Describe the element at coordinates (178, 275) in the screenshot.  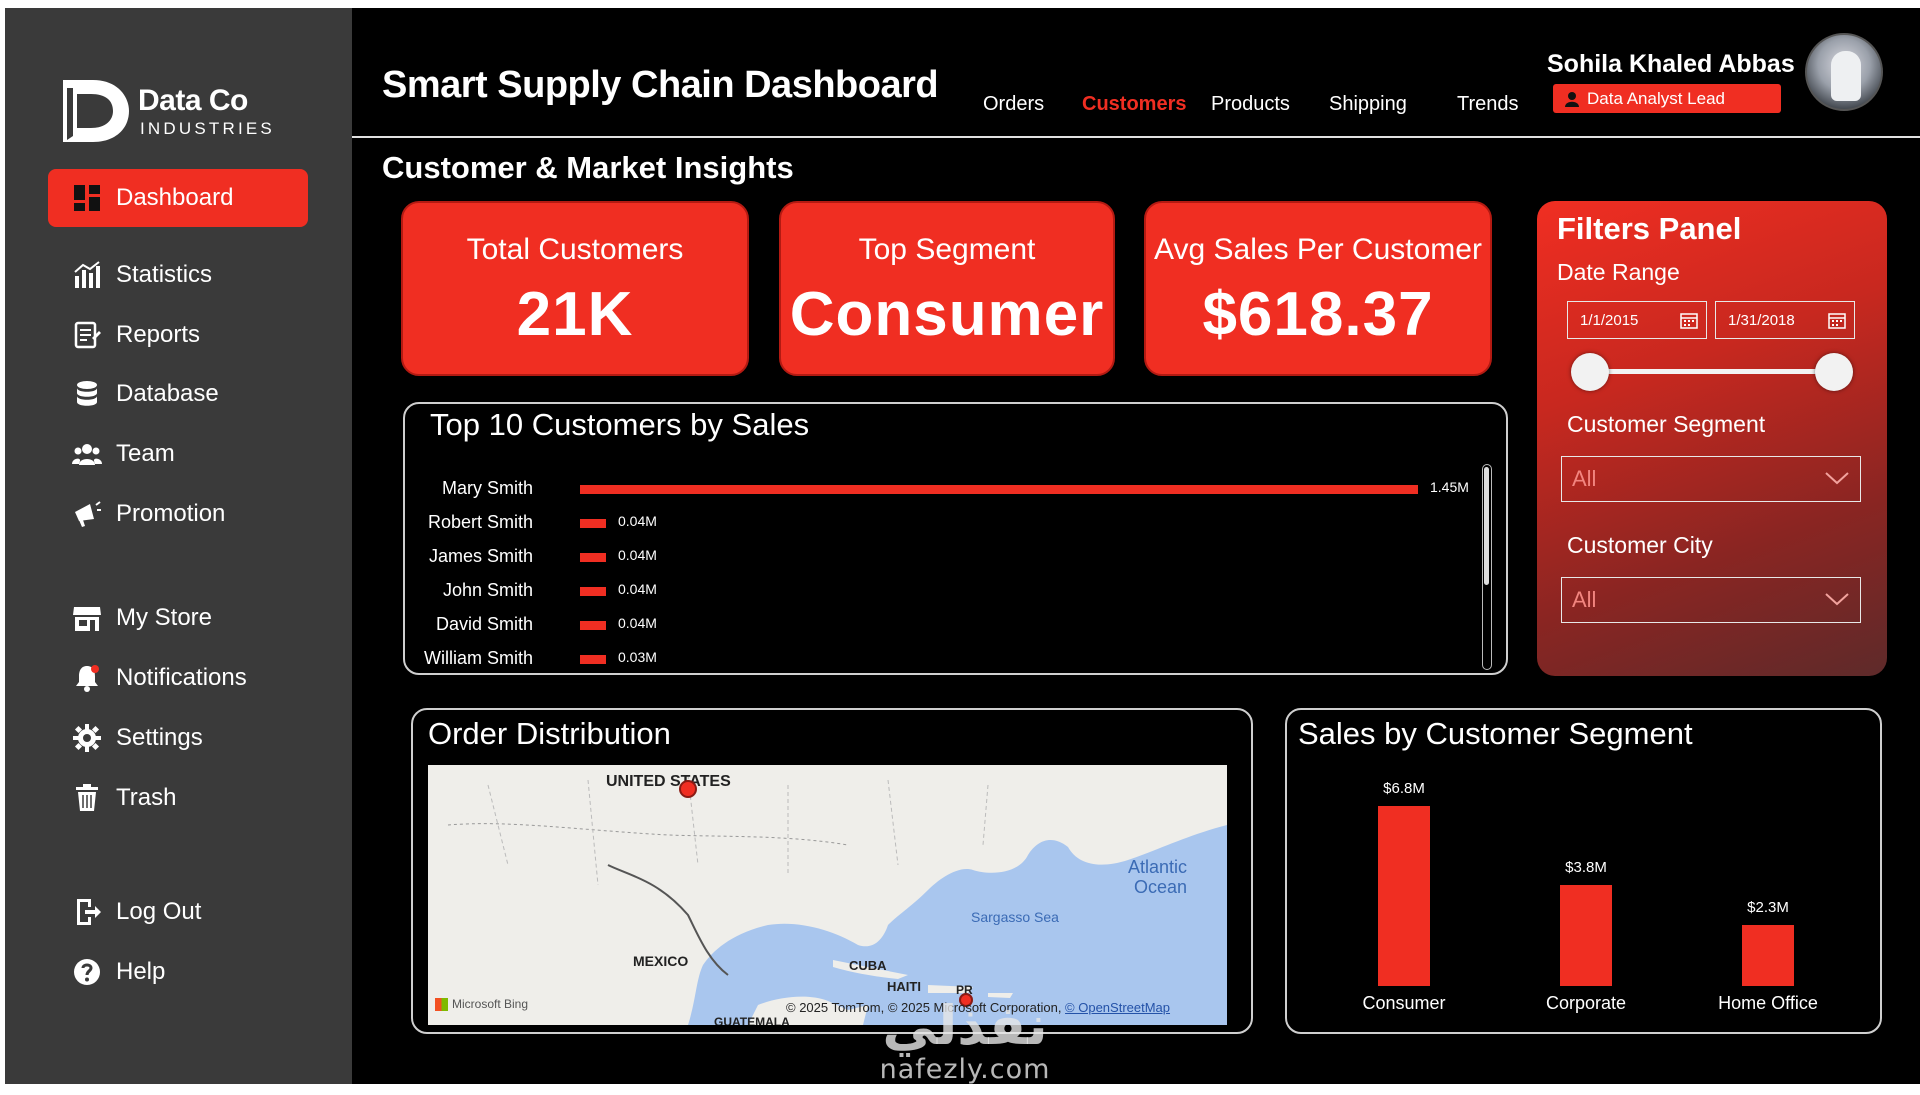
I see `sidebar-item-statistics: Statistics` at that location.